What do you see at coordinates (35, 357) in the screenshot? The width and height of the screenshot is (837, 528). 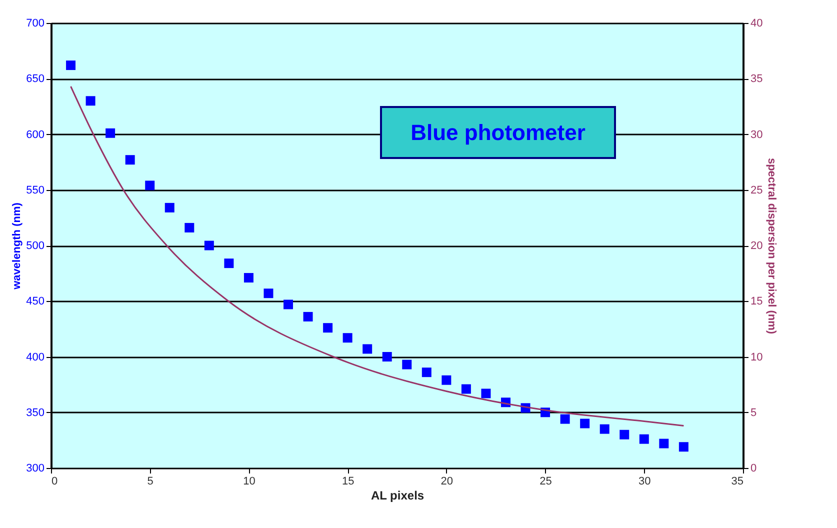 I see `y-tick-label: 400` at bounding box center [35, 357].